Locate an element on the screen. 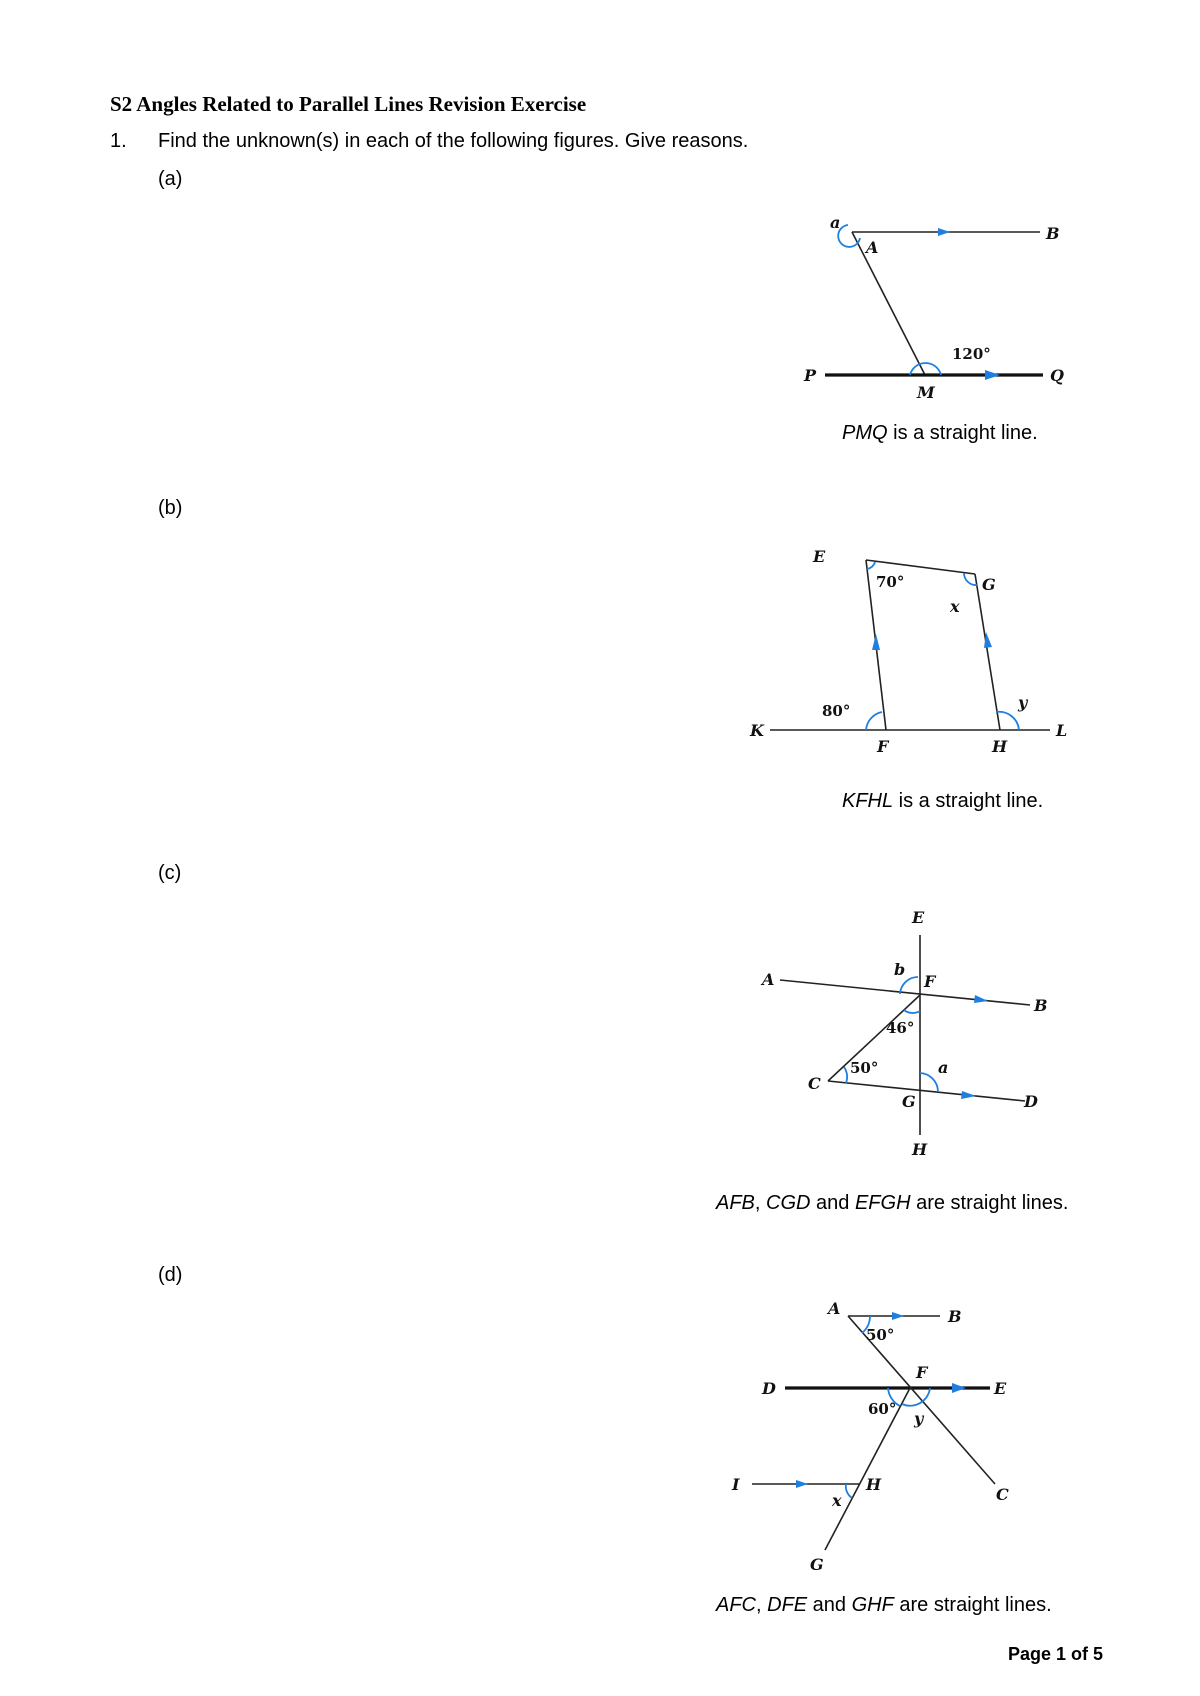 The width and height of the screenshot is (1200, 1696). caption-b: KFHL is a straight line. is located at coordinates (942, 801).